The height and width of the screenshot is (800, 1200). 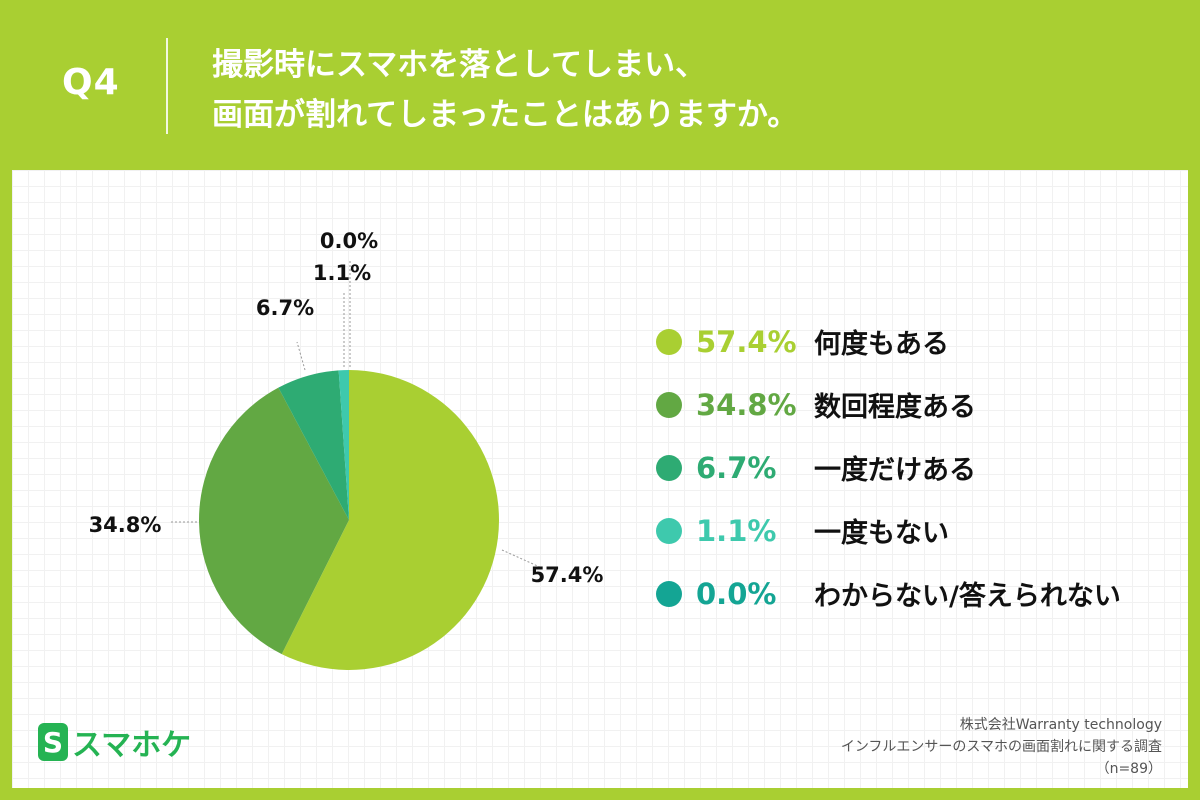 What do you see at coordinates (895, 470) in the screenshot?
I see `legend-label: 一度だけある` at bounding box center [895, 470].